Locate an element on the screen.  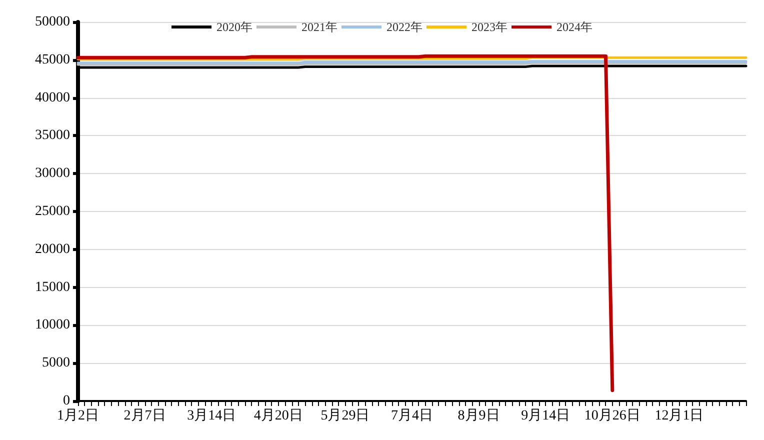
legend-label: 2022年 is located at coordinates (404, 27).